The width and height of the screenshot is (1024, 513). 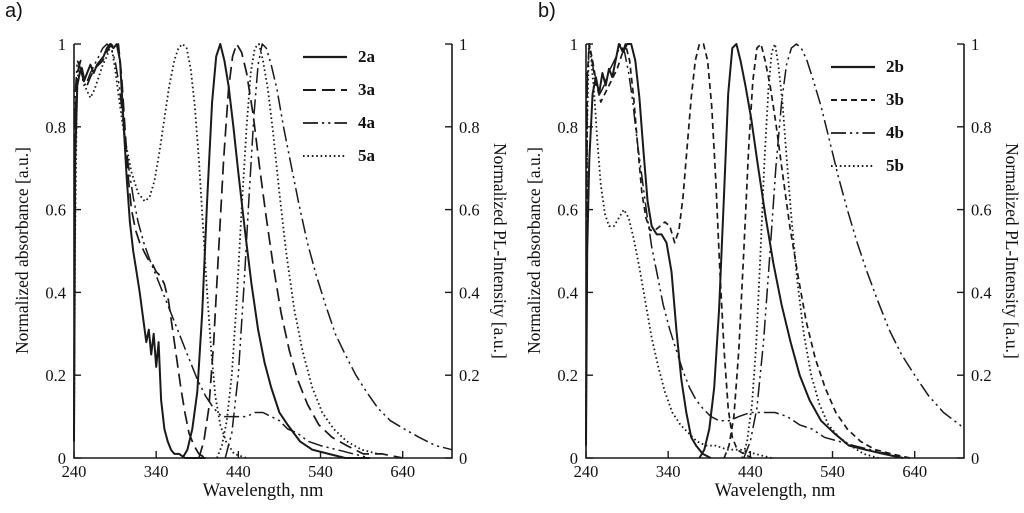 What do you see at coordinates (263, 491) in the screenshot?
I see `x-axis-label-a: Wavelength, nm` at bounding box center [263, 491].